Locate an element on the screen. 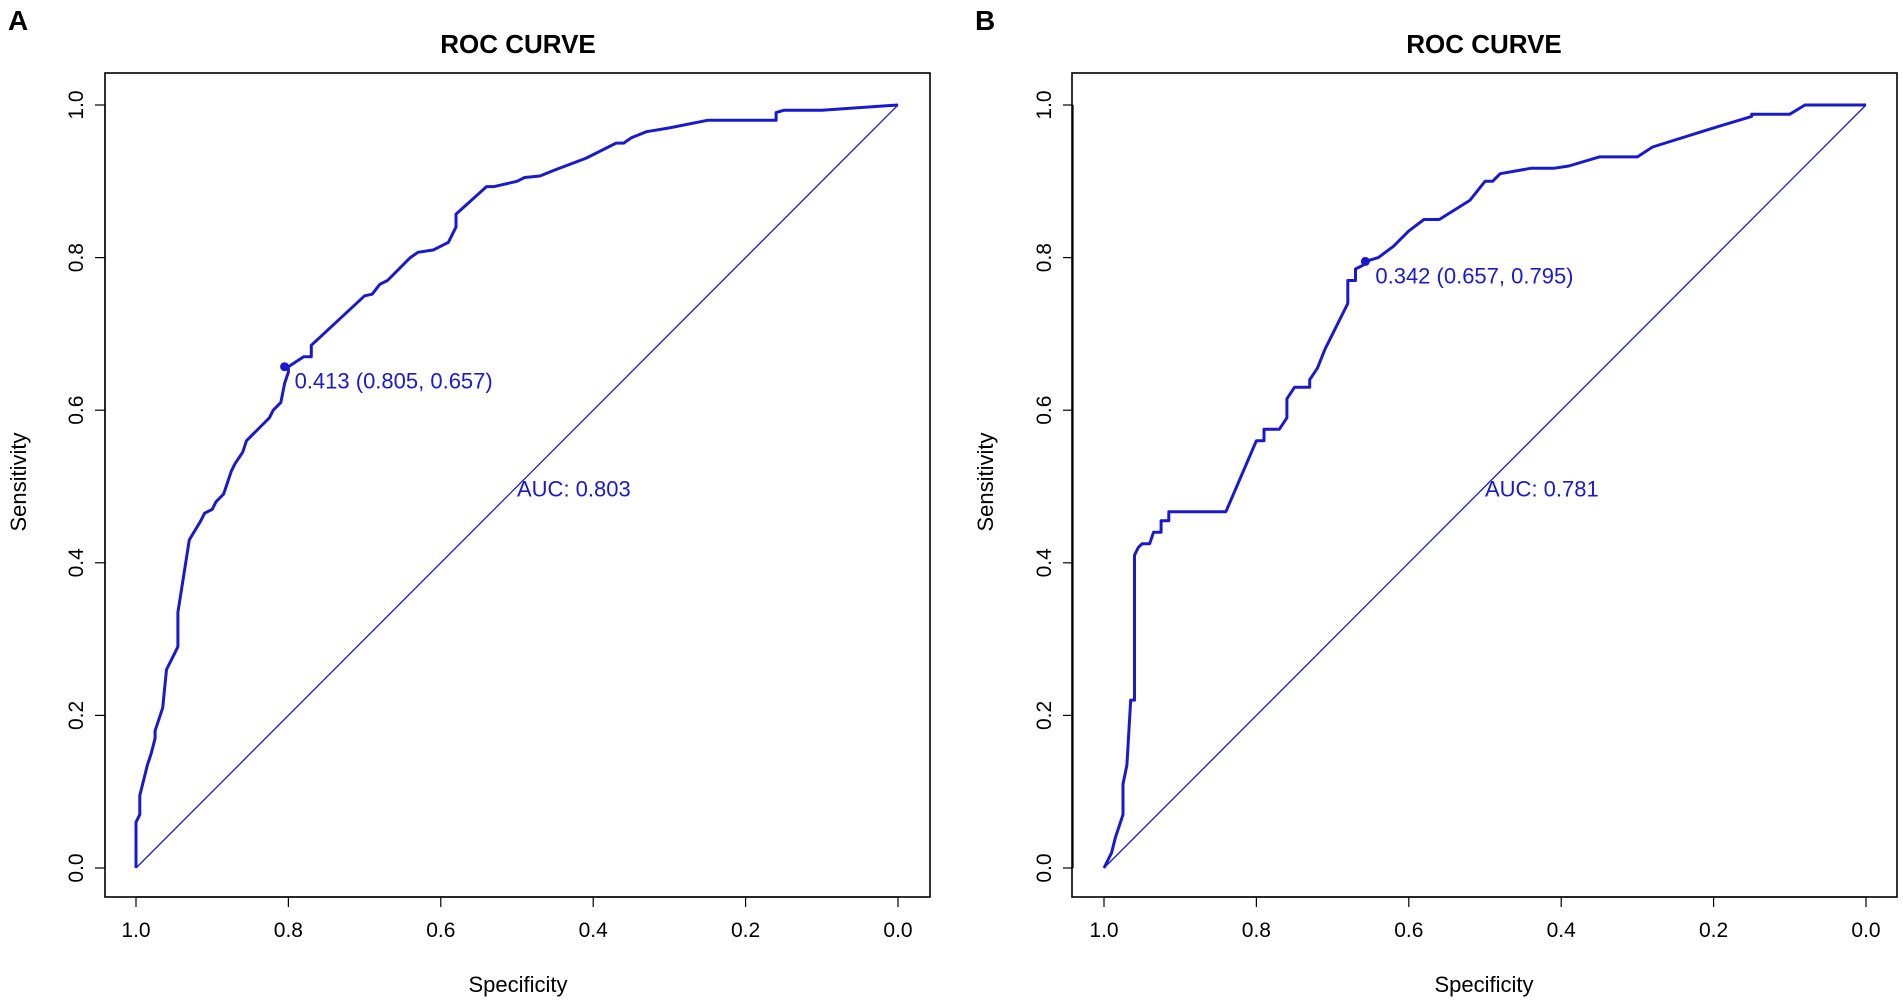 The image size is (1903, 1003). panel-label: B is located at coordinates (985, 20).